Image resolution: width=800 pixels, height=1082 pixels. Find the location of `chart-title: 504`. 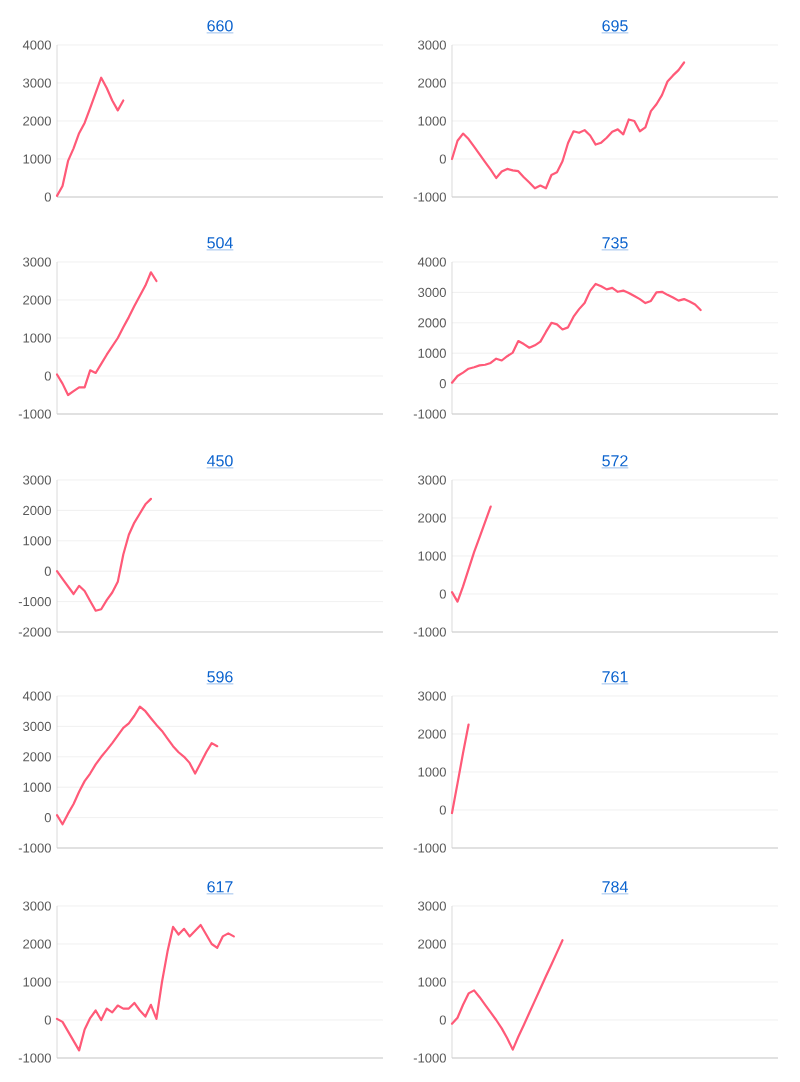

chart-title: 504 is located at coordinates (220, 243).